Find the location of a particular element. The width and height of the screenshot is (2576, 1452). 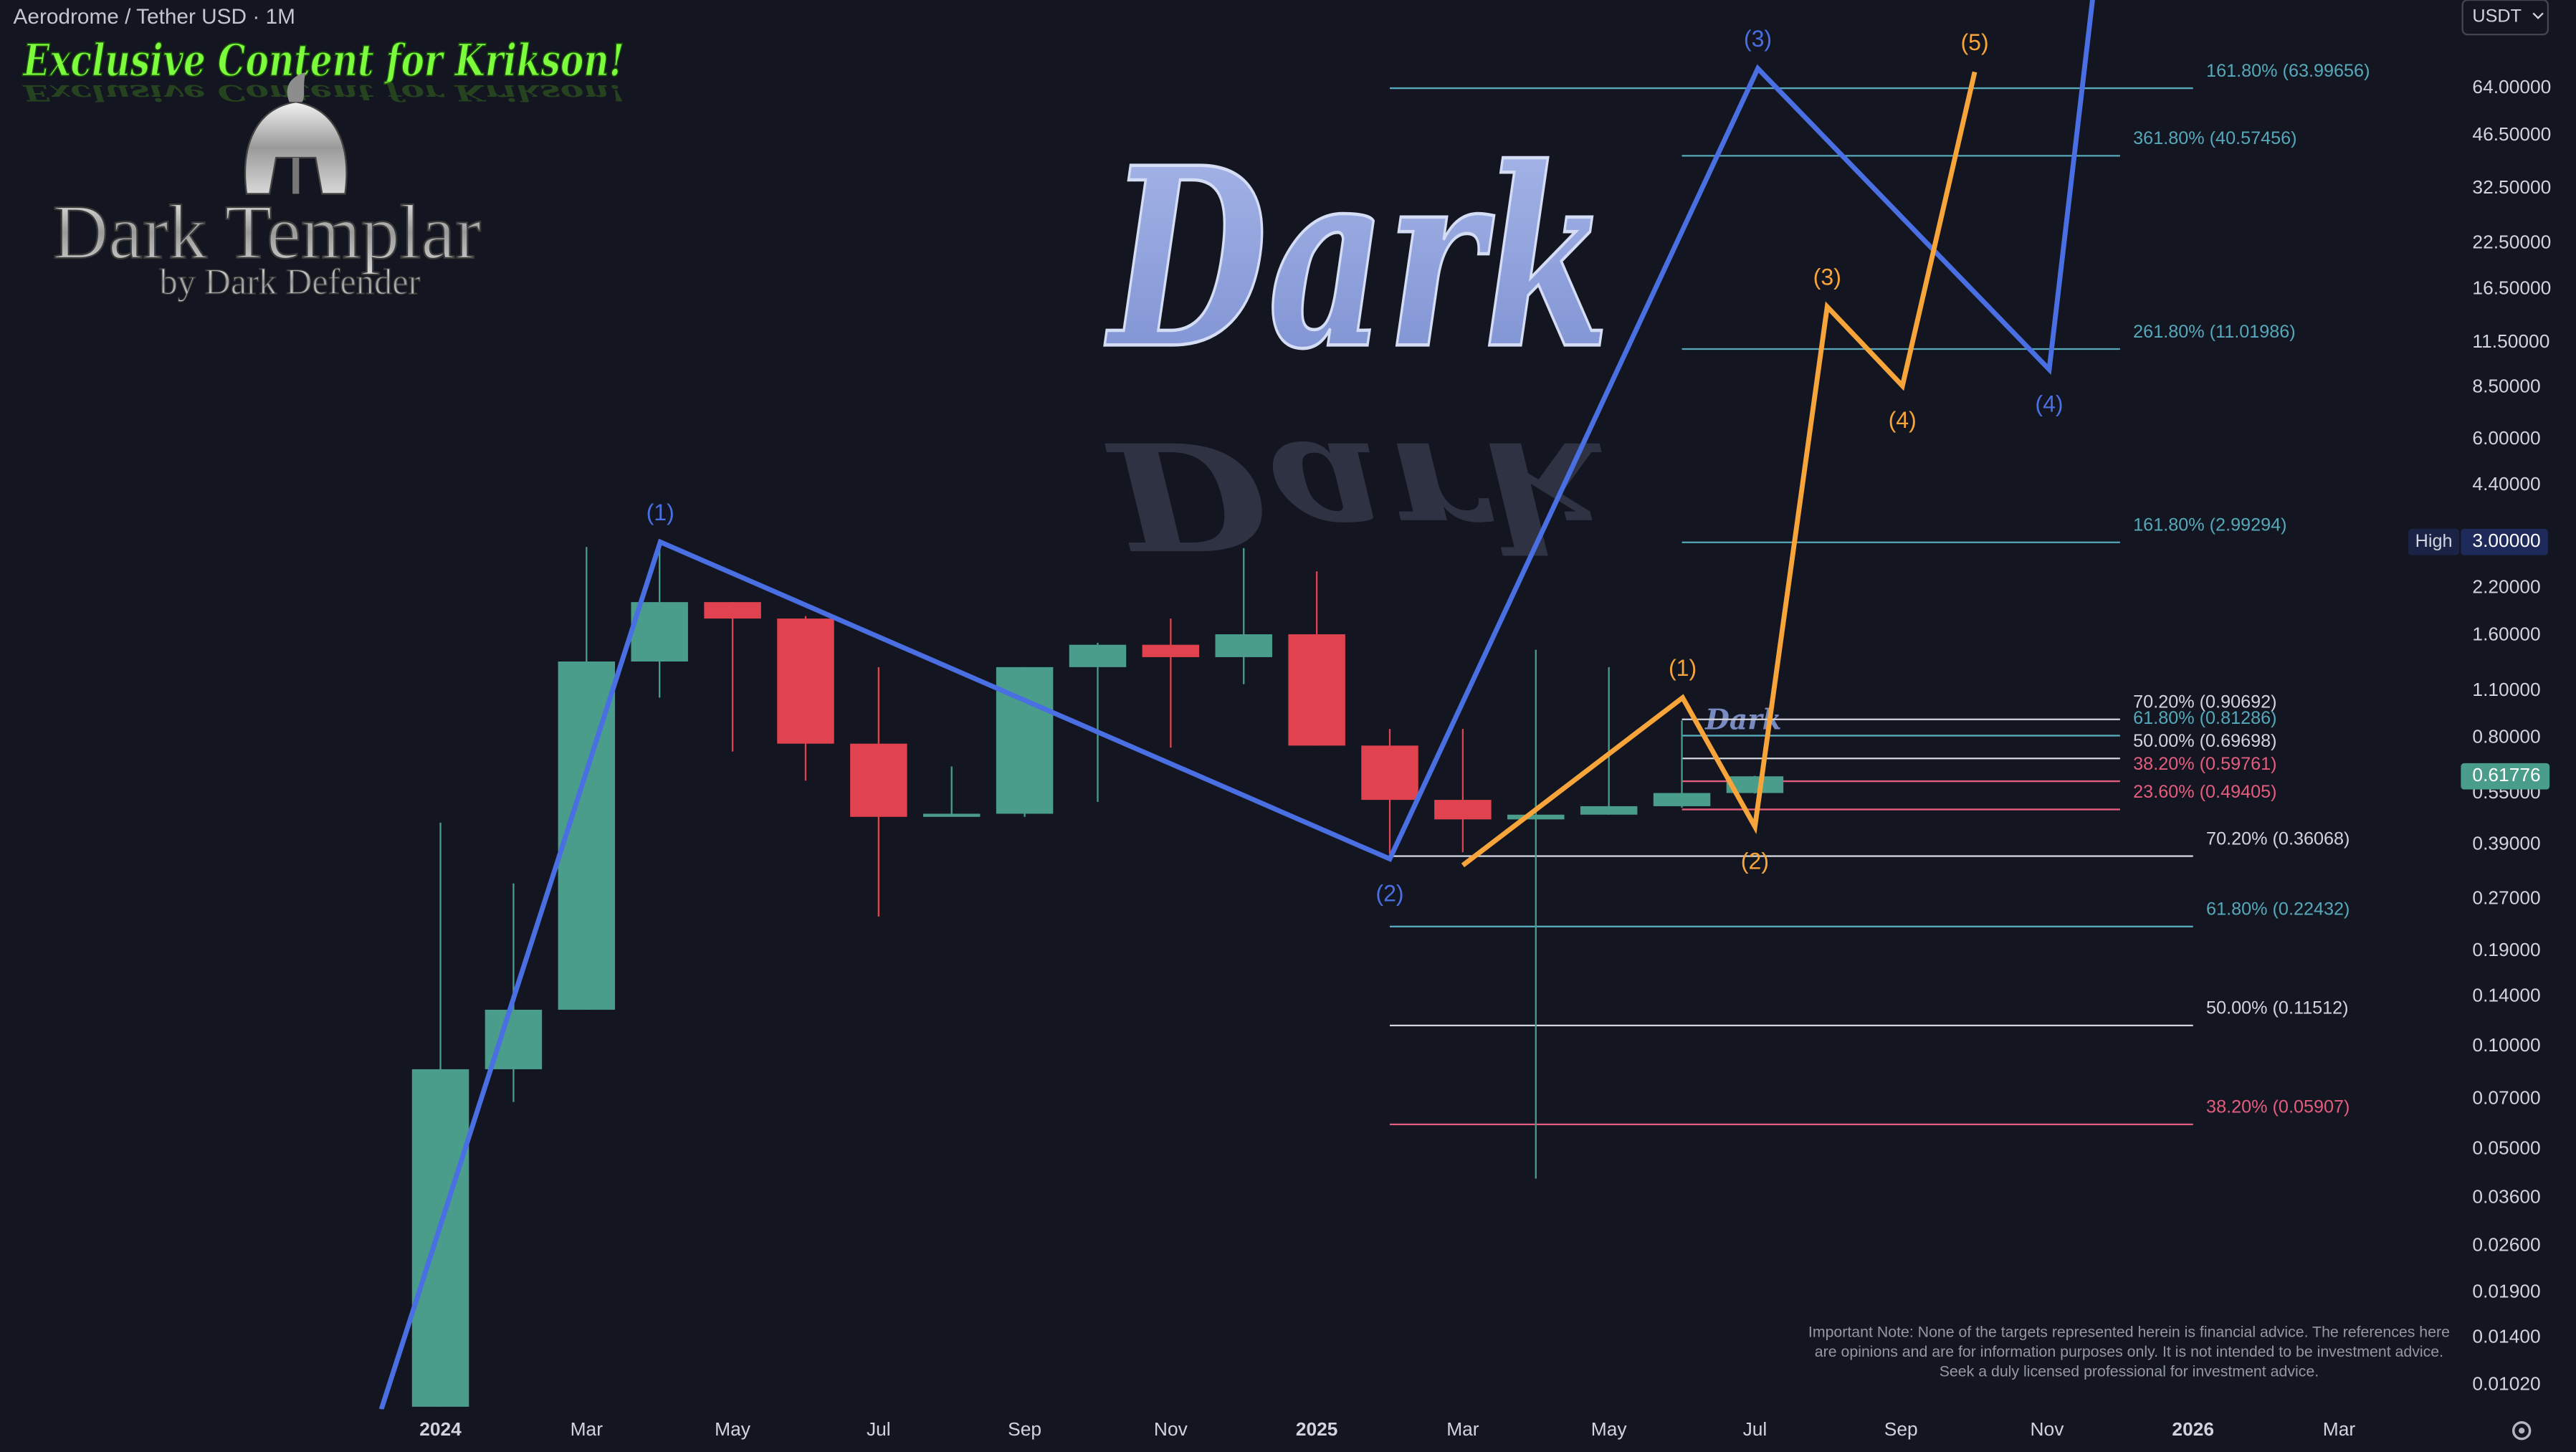

y-tick-label: 46.50000 is located at coordinates (2511, 134).